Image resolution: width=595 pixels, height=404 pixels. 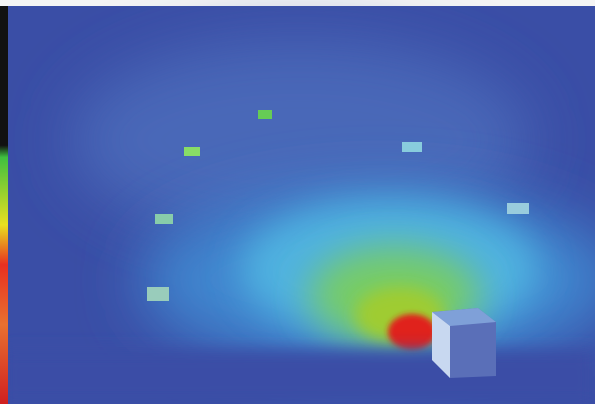 What do you see at coordinates (412, 332) in the screenshot?
I see `hot-zone` at bounding box center [412, 332].